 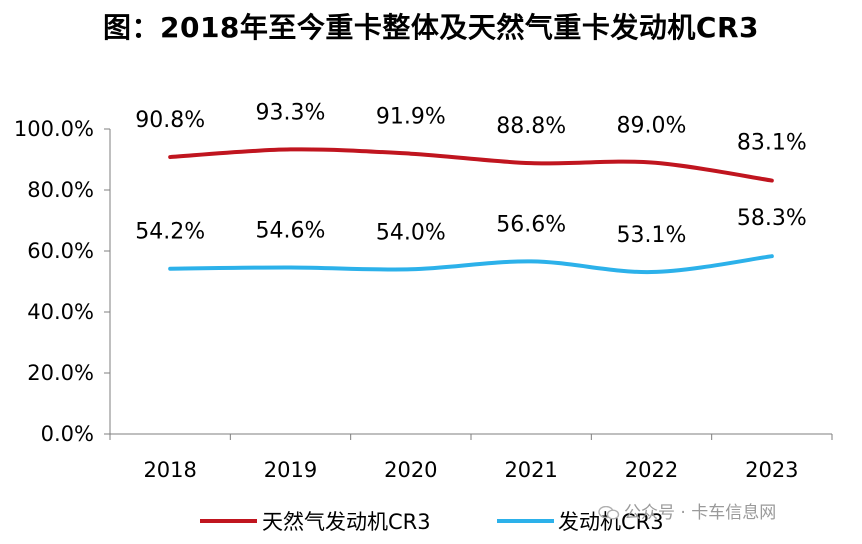 I want to click on data-label: 88.8%, so click(x=531, y=126).